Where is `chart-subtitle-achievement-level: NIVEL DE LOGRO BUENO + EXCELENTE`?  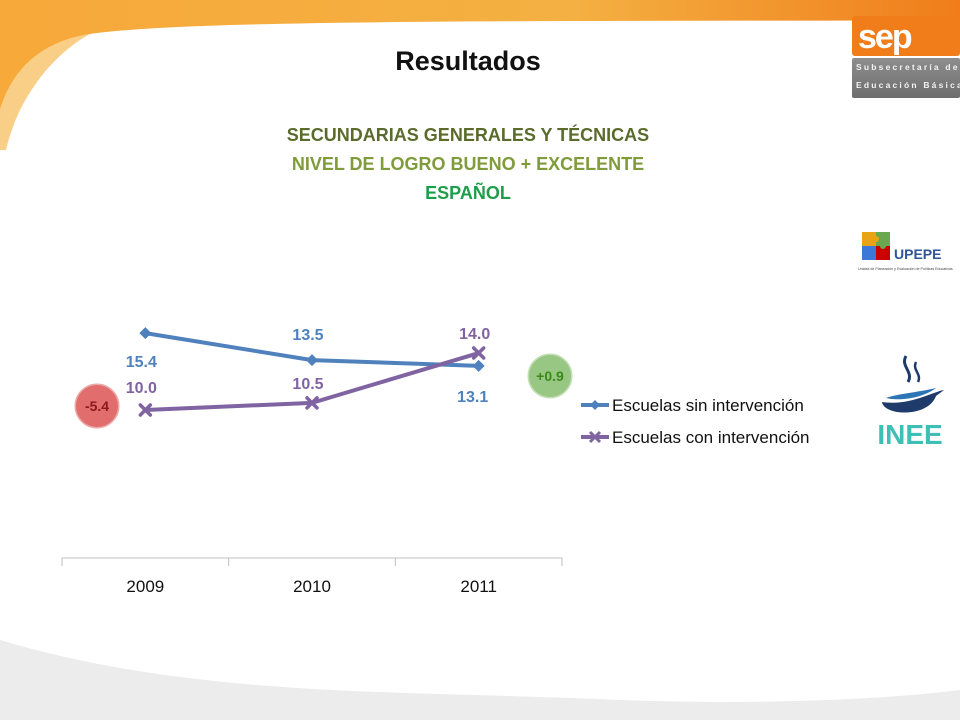 chart-subtitle-achievement-level: NIVEL DE LOGRO BUENO + EXCELENTE is located at coordinates (468, 164).